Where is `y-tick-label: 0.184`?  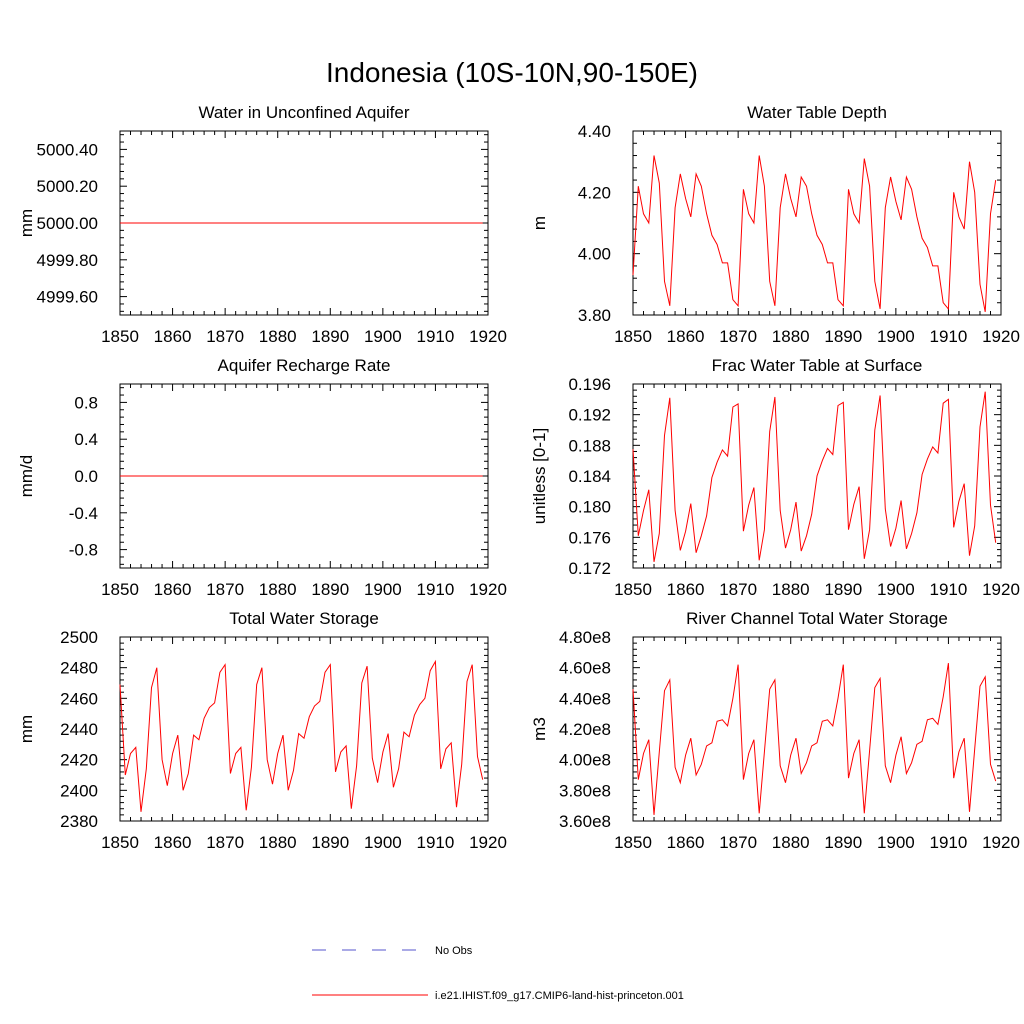
y-tick-label: 0.184 is located at coordinates (589, 476).